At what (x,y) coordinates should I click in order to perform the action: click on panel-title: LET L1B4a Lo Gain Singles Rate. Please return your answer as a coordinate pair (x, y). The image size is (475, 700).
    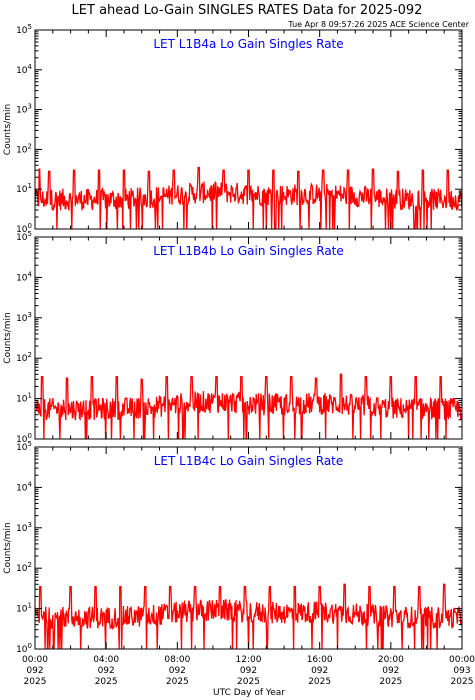
    Looking at the image, I should click on (248, 44).